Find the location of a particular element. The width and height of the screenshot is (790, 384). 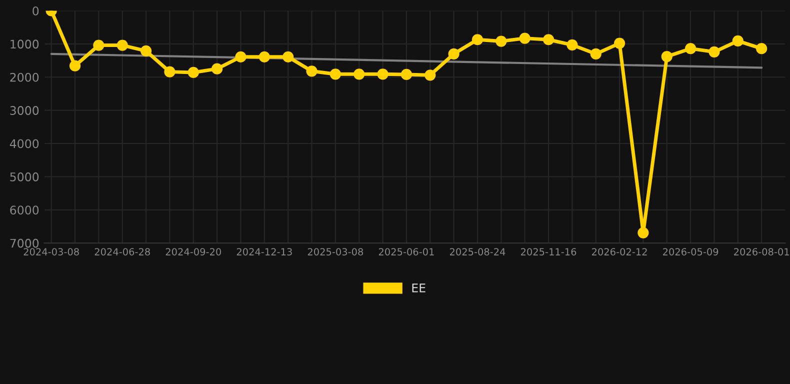

y-tick-label: 7000 is located at coordinates (24, 243).